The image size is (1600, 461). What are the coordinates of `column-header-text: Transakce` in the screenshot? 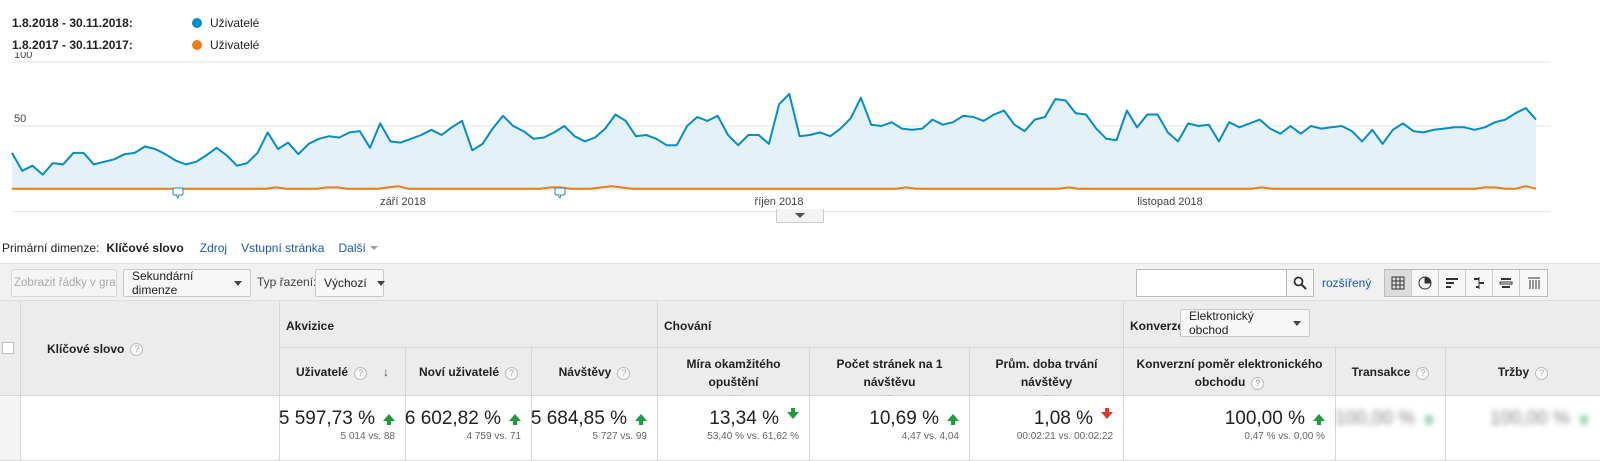 It's located at (1381, 372).